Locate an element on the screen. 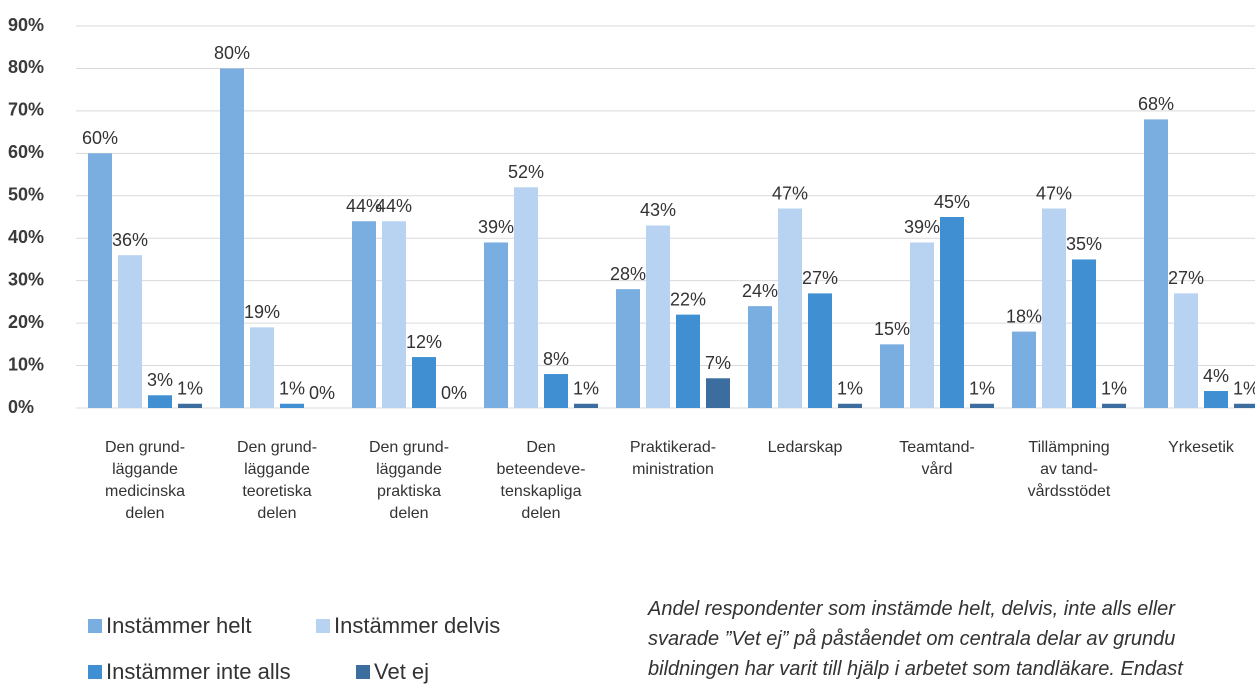 Image resolution: width=1255 pixels, height=684 pixels. data-label: 15% is located at coordinates (892, 329).